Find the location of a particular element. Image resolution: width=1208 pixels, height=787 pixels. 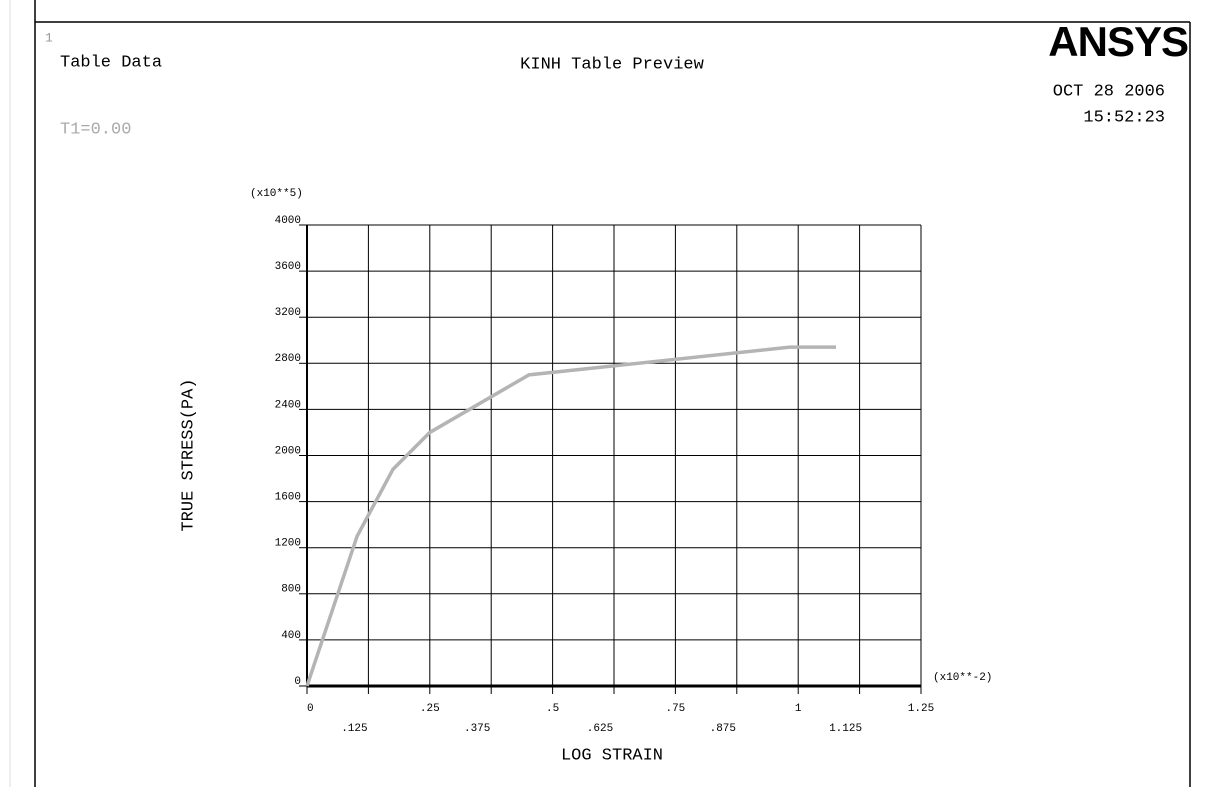

logo: ANSYS is located at coordinates (1118, 41).